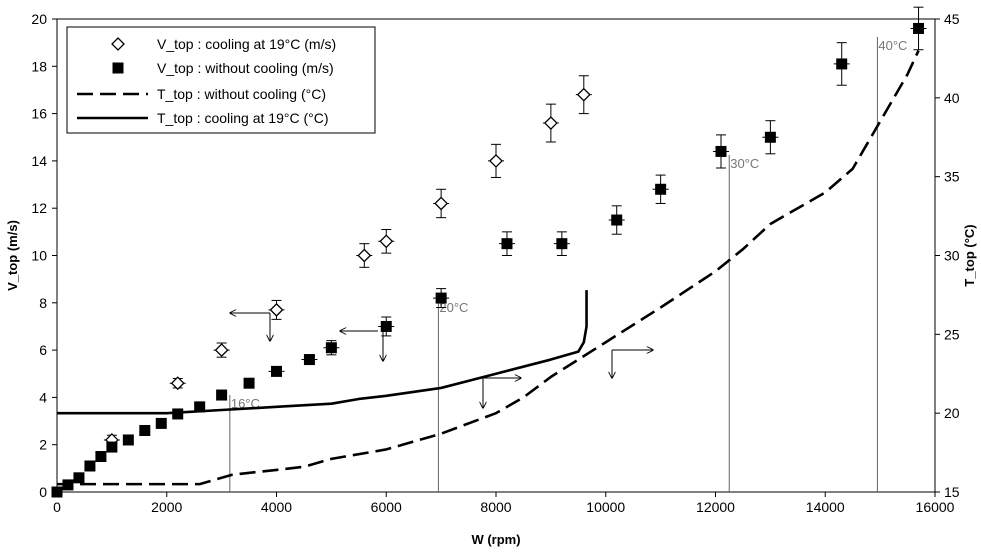  I want to click on y-left-tick-label: 14, so click(39, 161).